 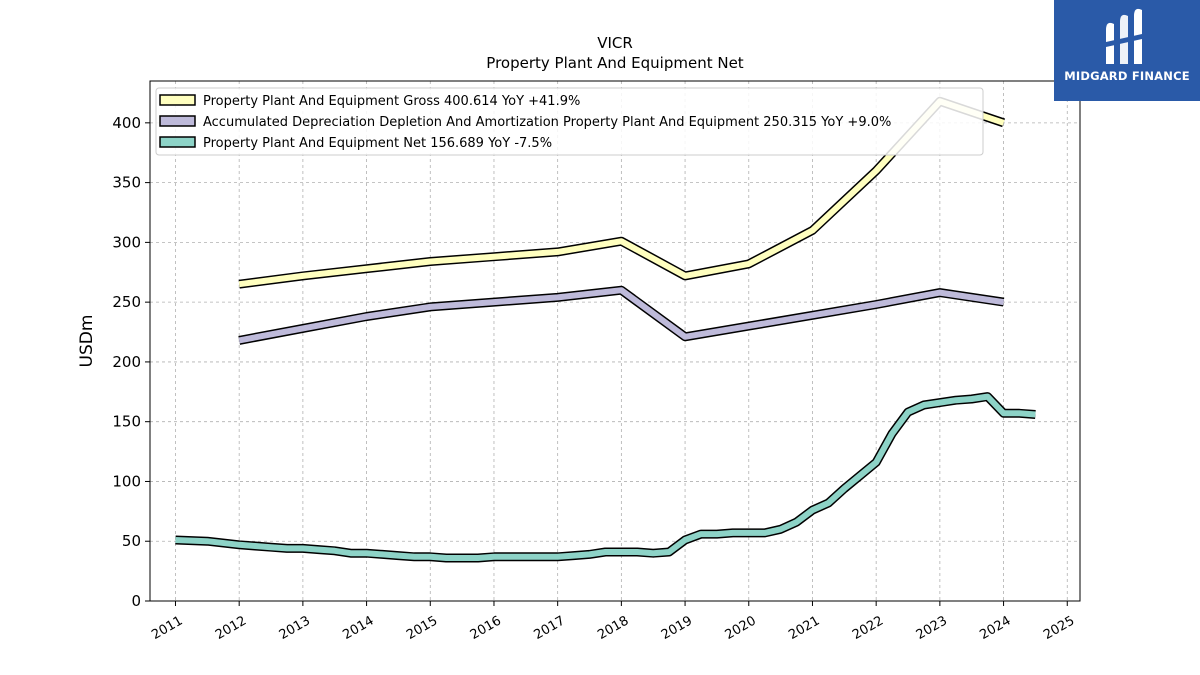 I want to click on y-tick-label: 400, so click(x=126, y=123).